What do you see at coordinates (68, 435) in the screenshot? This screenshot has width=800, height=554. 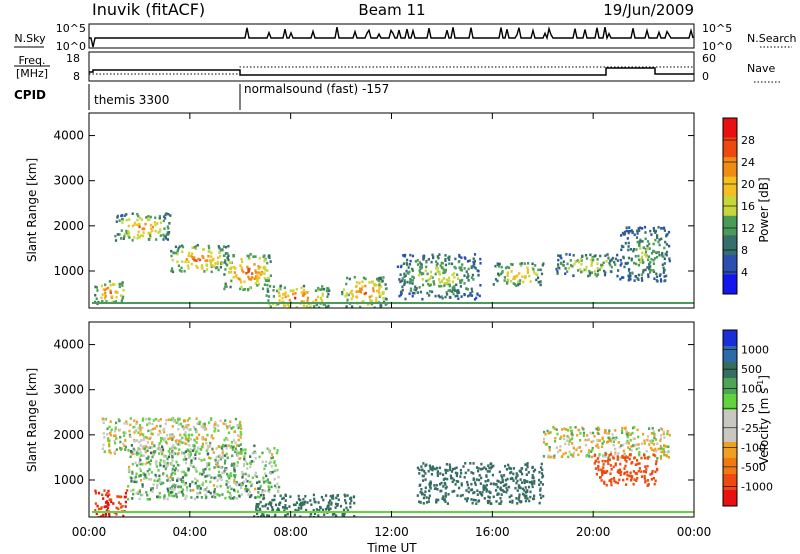 I see `y-tick-label: 2000` at bounding box center [68, 435].